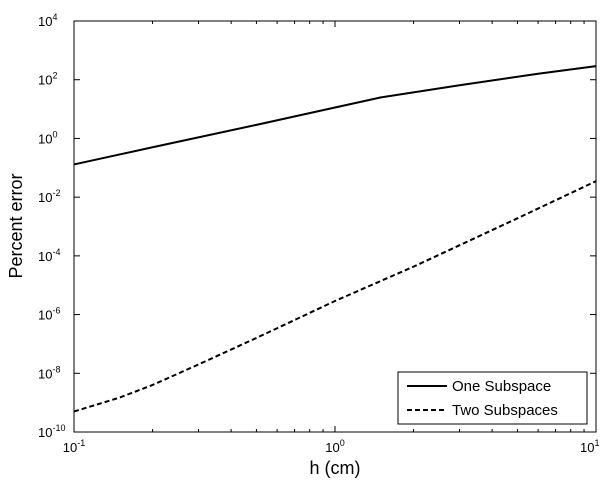 The height and width of the screenshot is (482, 607). What do you see at coordinates (335, 468) in the screenshot?
I see `x-axis-title: h (cm)` at bounding box center [335, 468].